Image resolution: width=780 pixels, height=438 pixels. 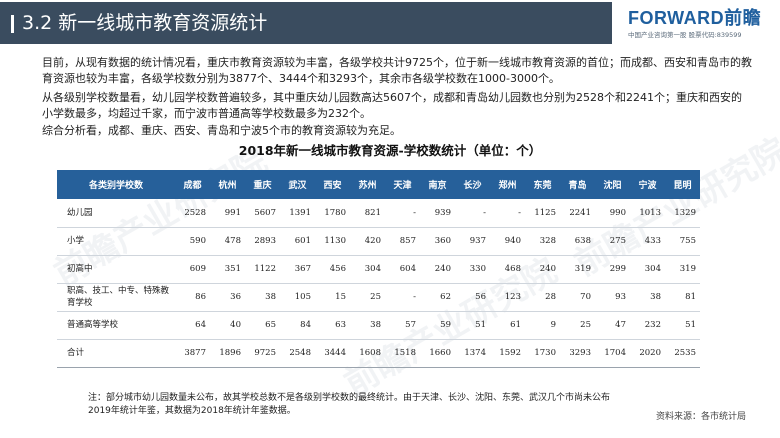 What do you see at coordinates (647, 184) in the screenshot?
I see `city-header: 宁波` at bounding box center [647, 184].